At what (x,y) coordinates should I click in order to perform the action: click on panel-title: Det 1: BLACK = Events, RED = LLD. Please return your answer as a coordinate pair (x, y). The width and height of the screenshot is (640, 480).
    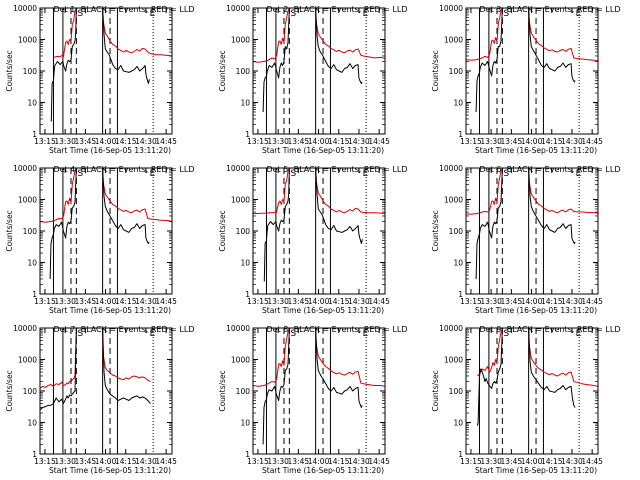
    Looking at the image, I should click on (124, 9).